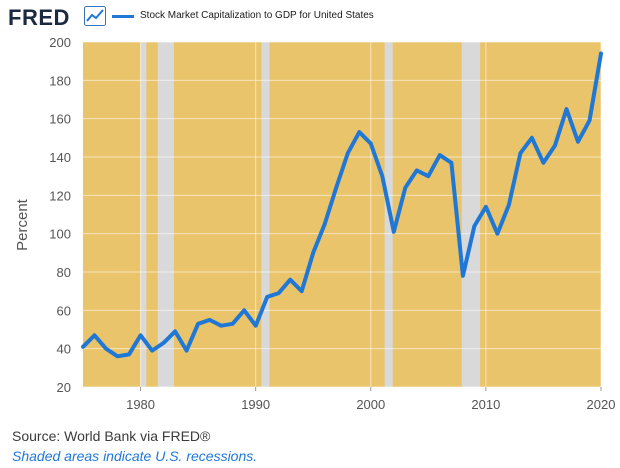 Image resolution: width=620 pixels, height=468 pixels. Describe the element at coordinates (60, 157) in the screenshot. I see `y-tick-label: 140` at that location.